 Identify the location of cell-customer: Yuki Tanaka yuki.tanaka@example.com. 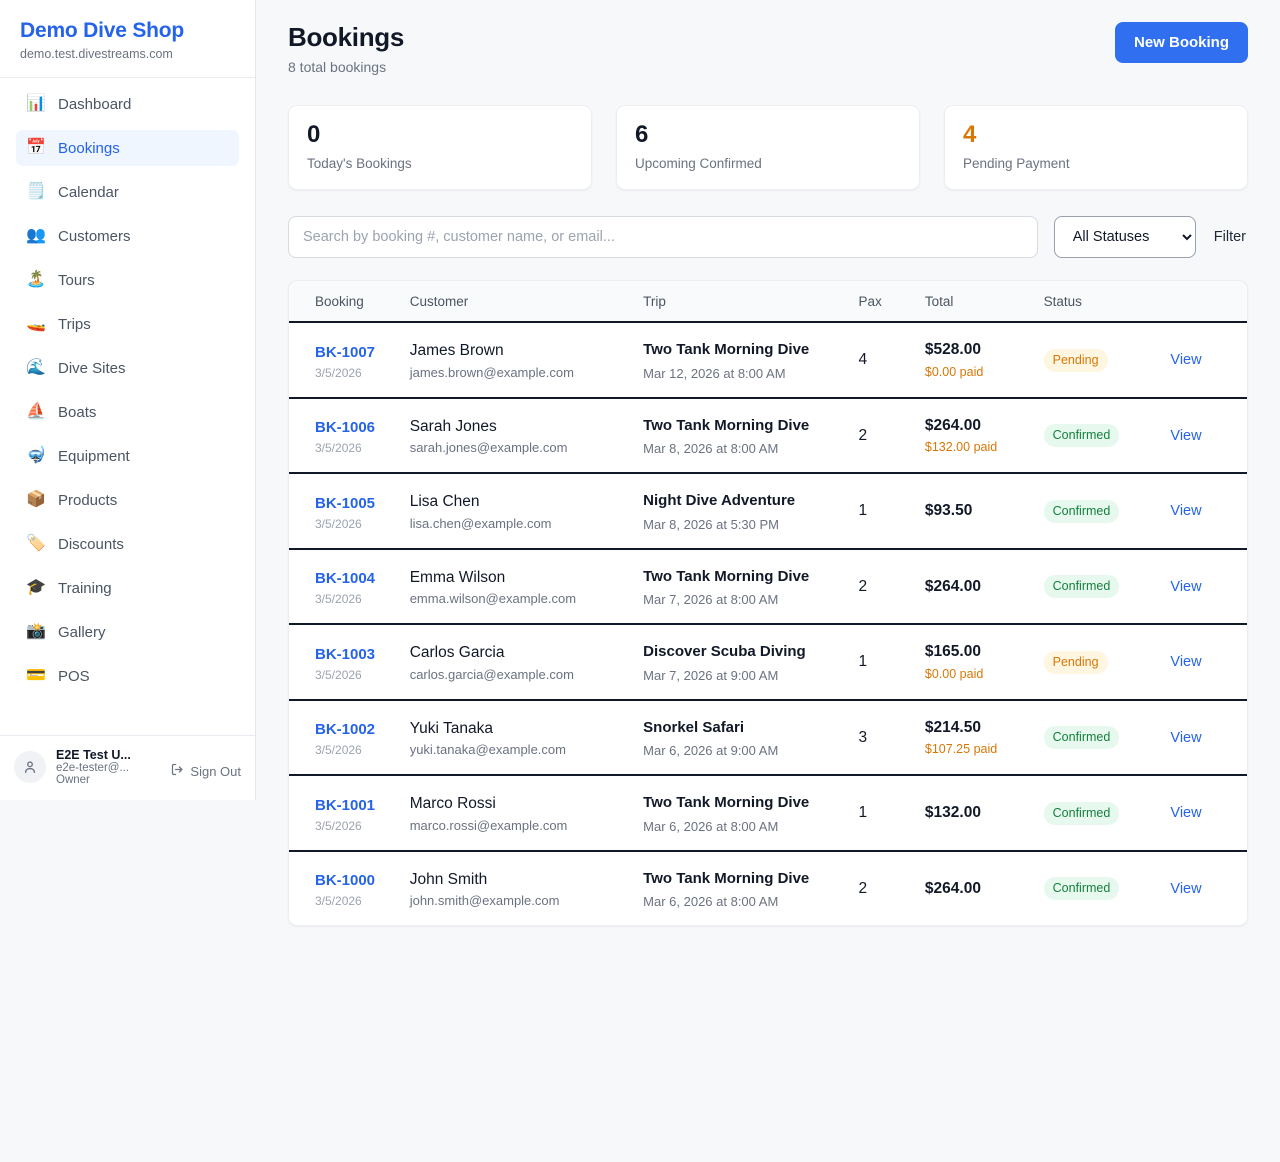
(518, 738).